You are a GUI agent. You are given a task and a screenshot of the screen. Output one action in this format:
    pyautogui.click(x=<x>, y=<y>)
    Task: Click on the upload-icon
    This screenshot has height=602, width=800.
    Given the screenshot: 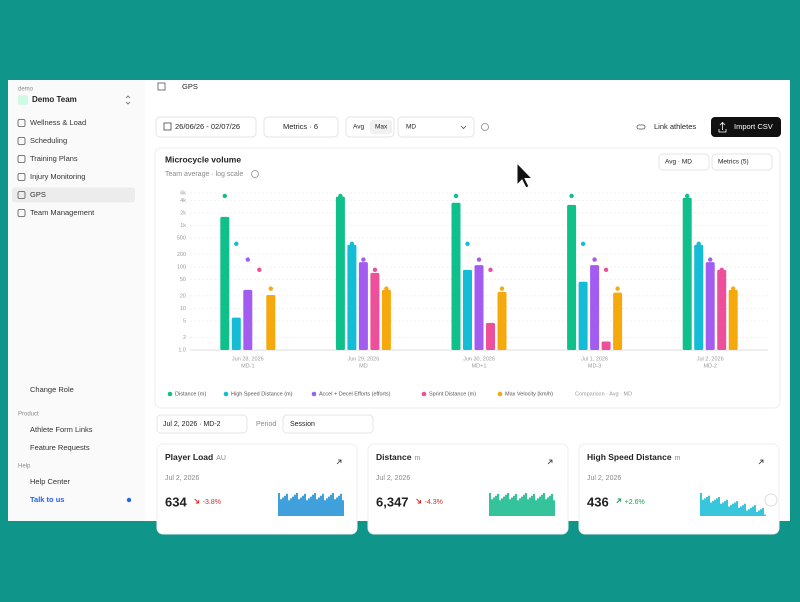 What is the action you would take?
    pyautogui.click(x=722, y=127)
    